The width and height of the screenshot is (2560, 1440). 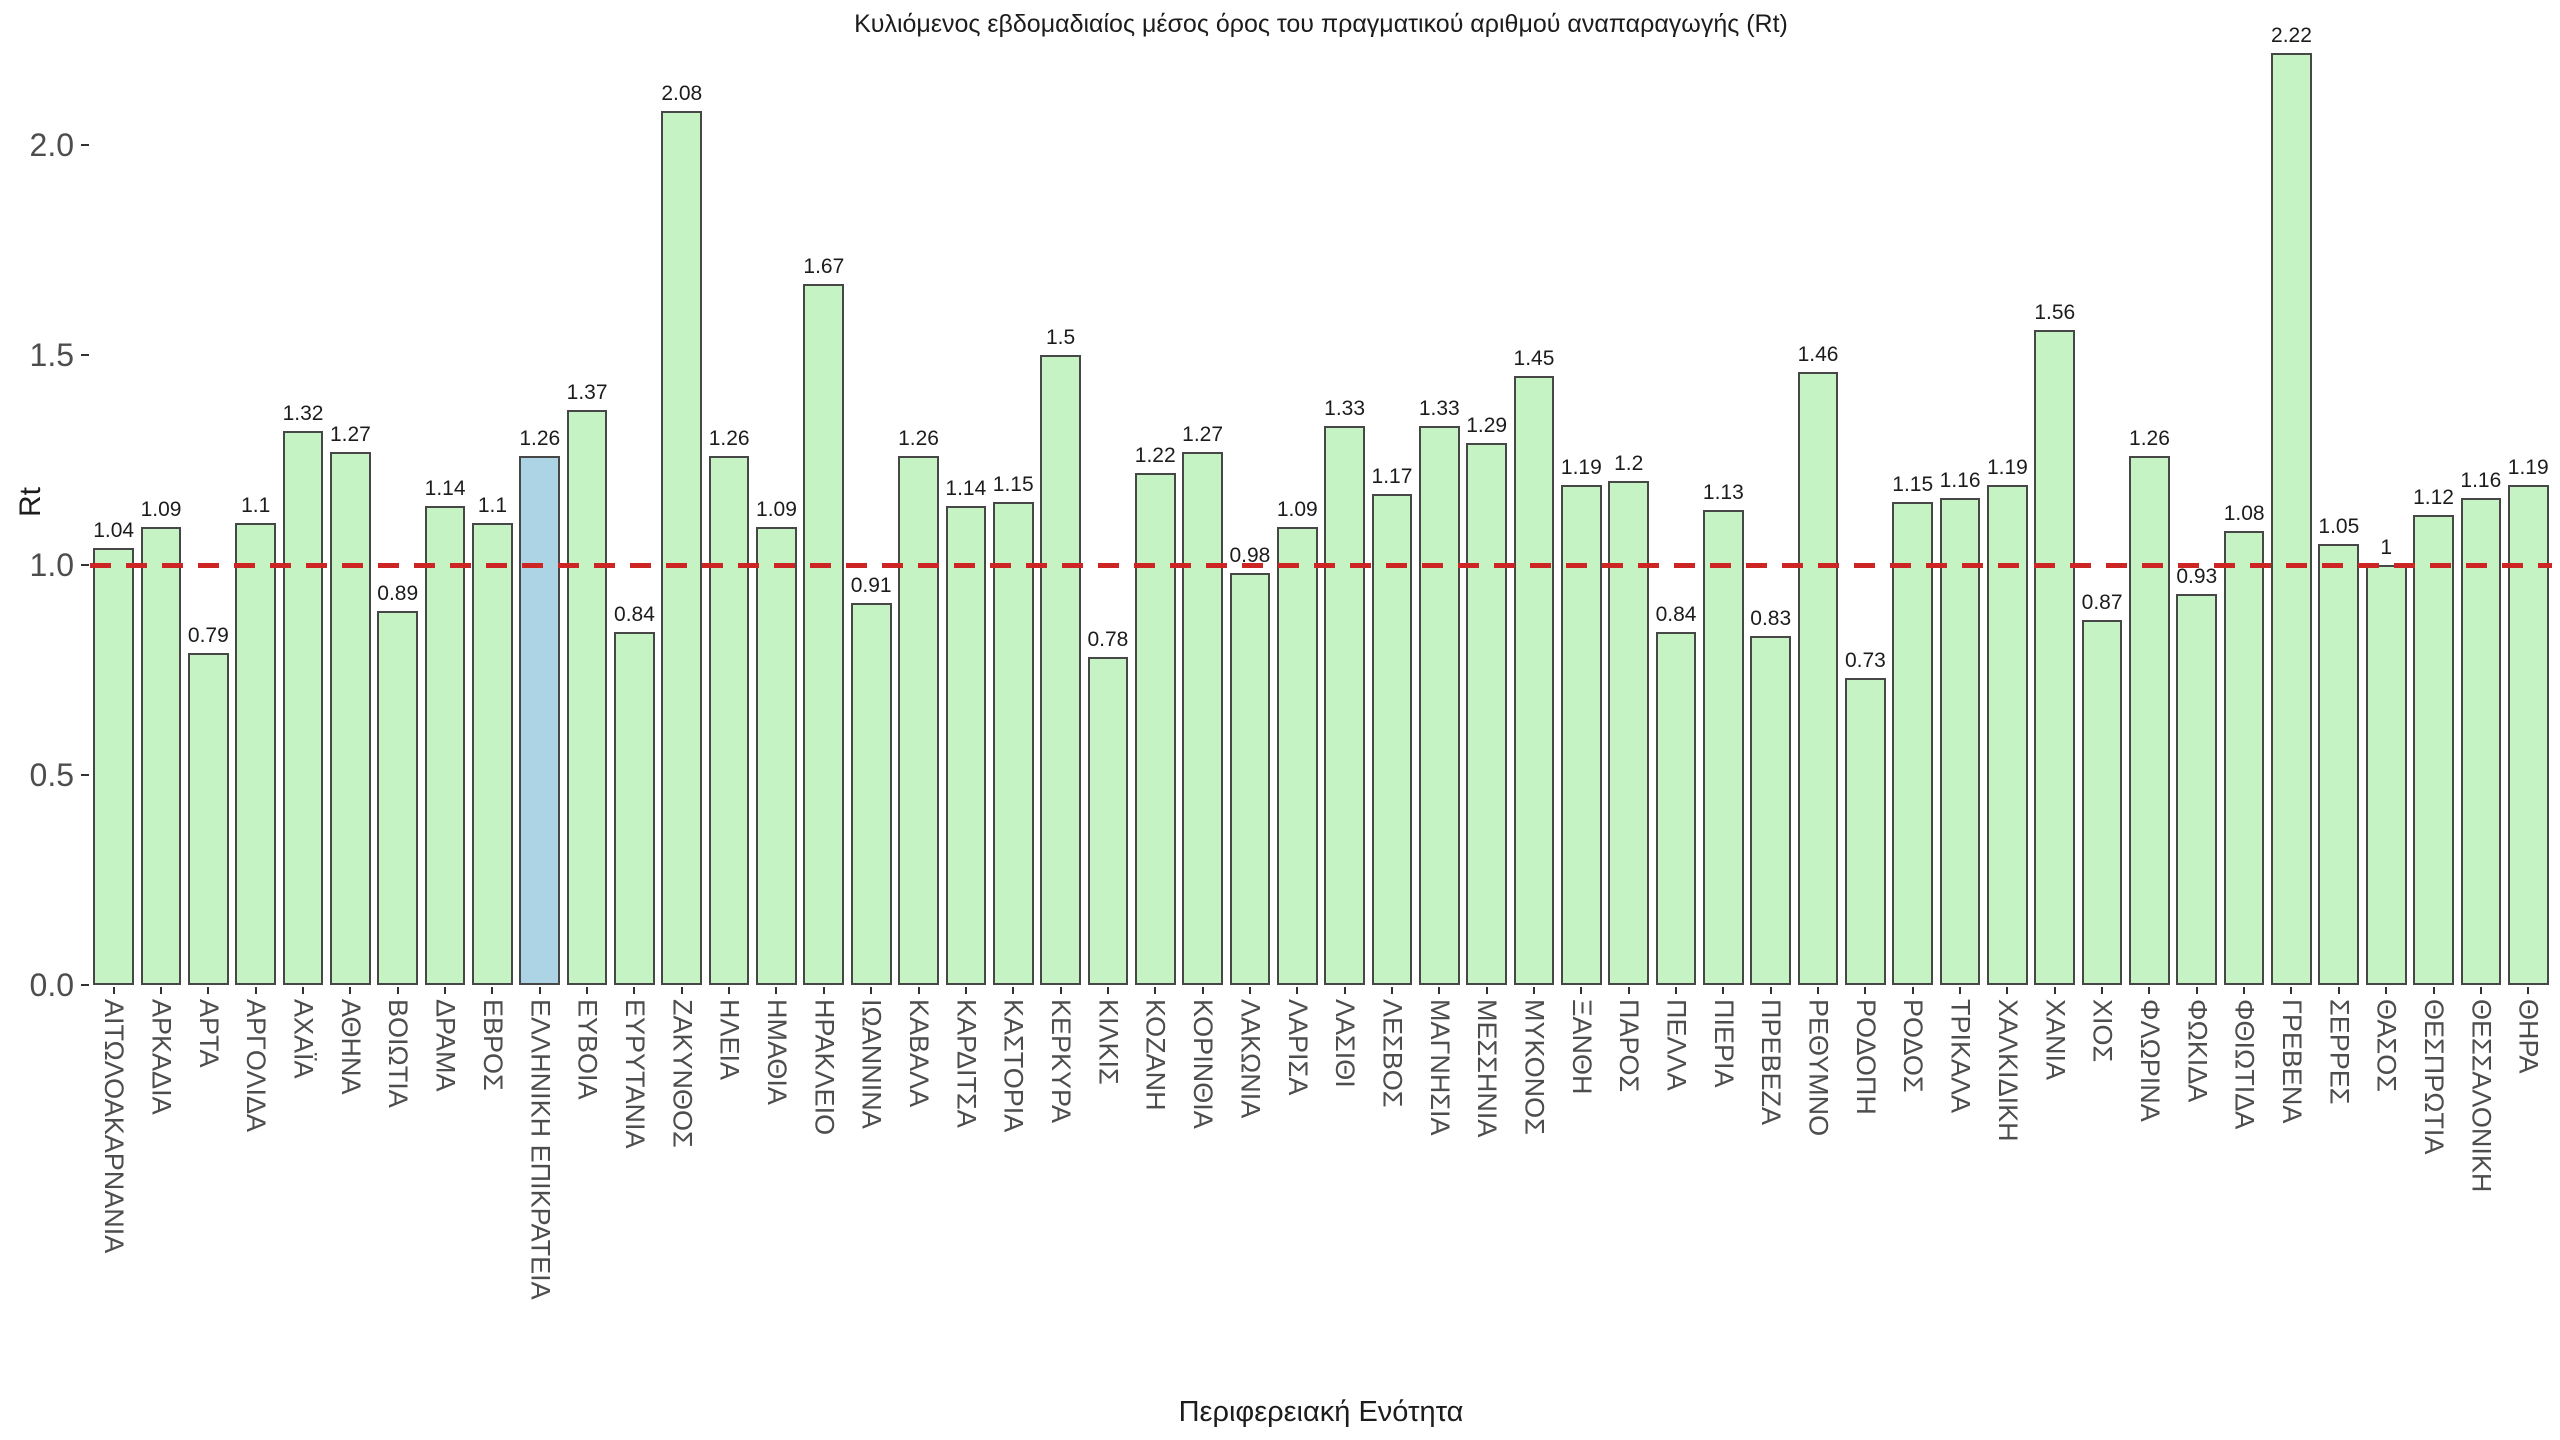 What do you see at coordinates (1344, 516) in the screenshot?
I see `bar-column: 1.33` at bounding box center [1344, 516].